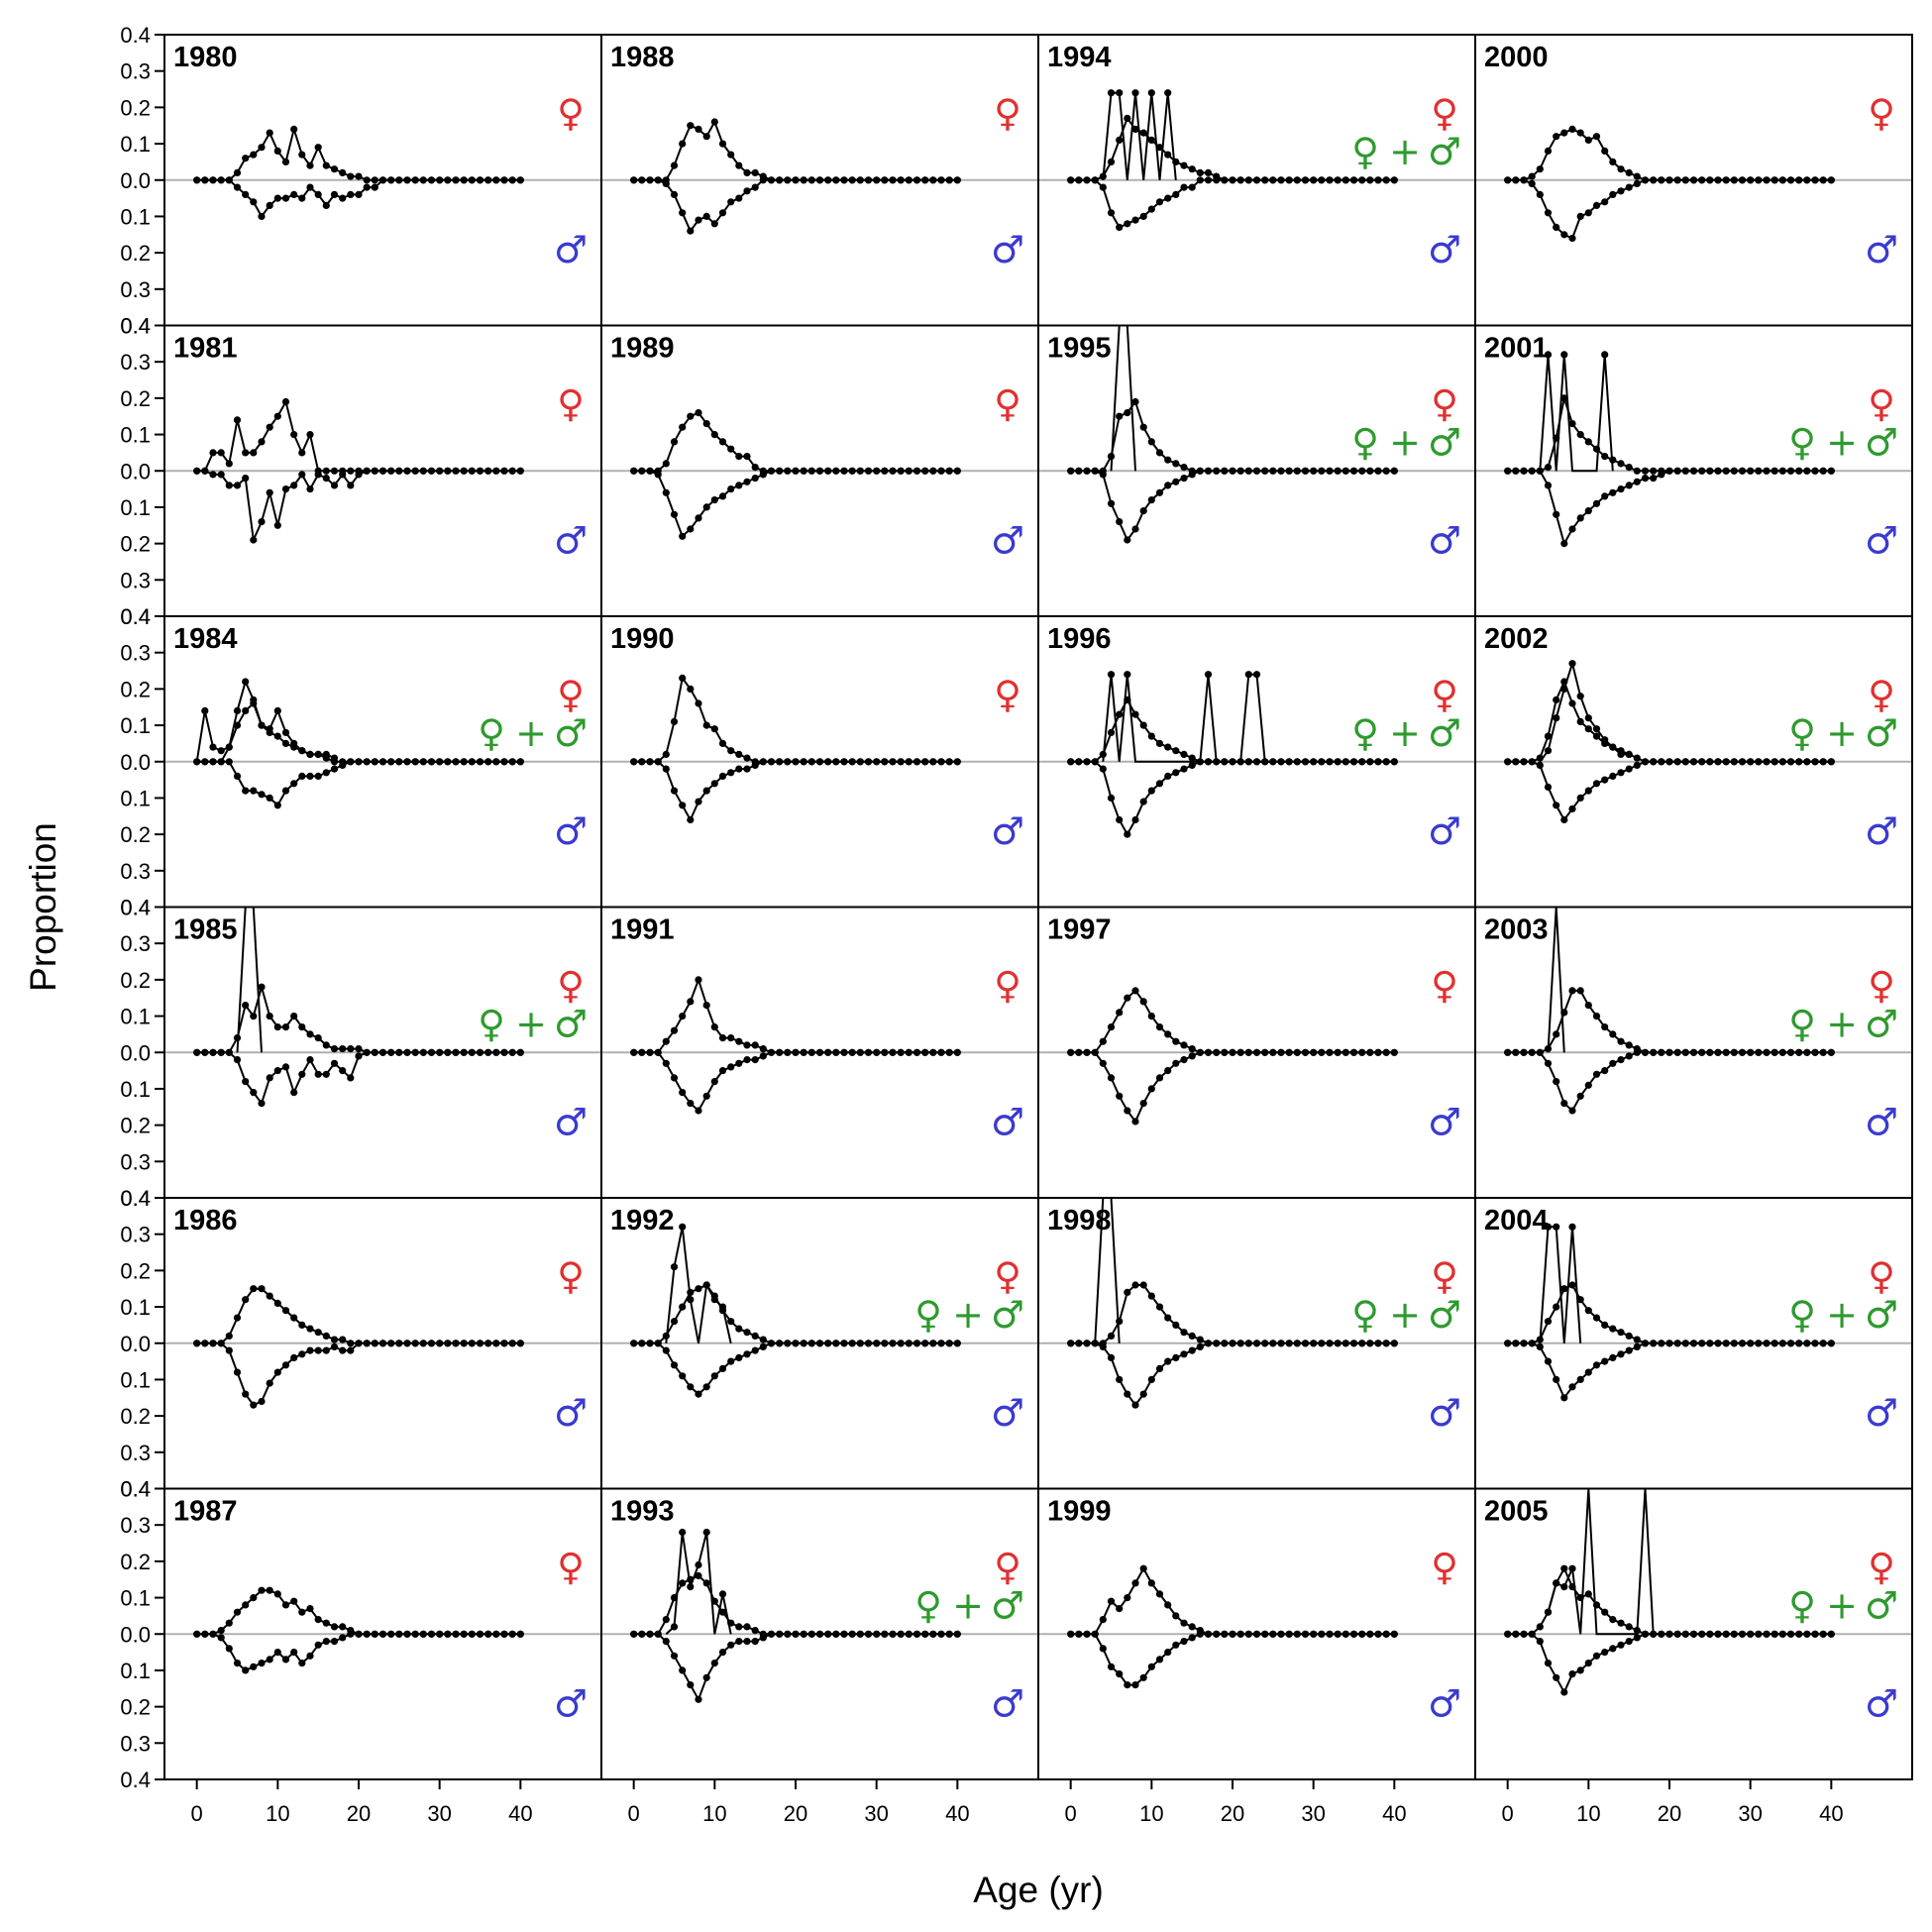 This screenshot has width=1932, height=1932. What do you see at coordinates (135, 507) in the screenshot?
I see `y-tick-label: 0.1` at bounding box center [135, 507].